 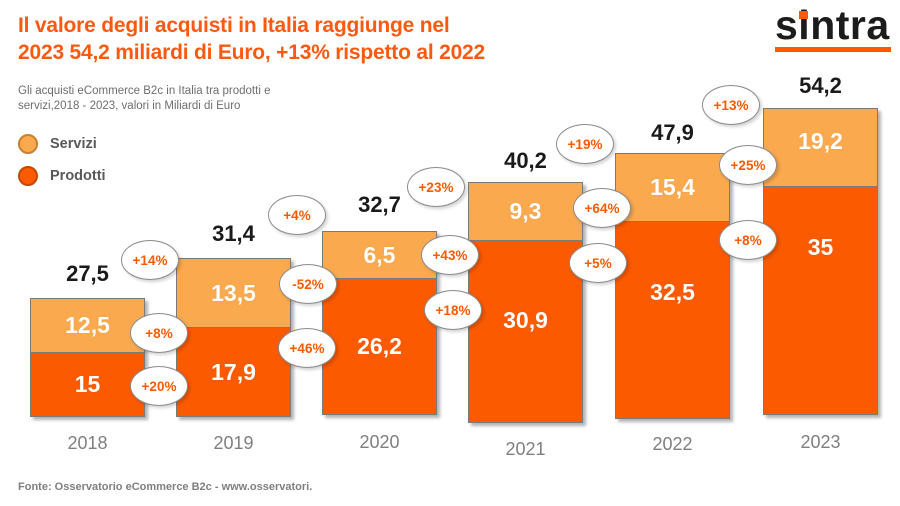 I want to click on growth-bubble-total-2021: +23%, so click(x=436, y=187).